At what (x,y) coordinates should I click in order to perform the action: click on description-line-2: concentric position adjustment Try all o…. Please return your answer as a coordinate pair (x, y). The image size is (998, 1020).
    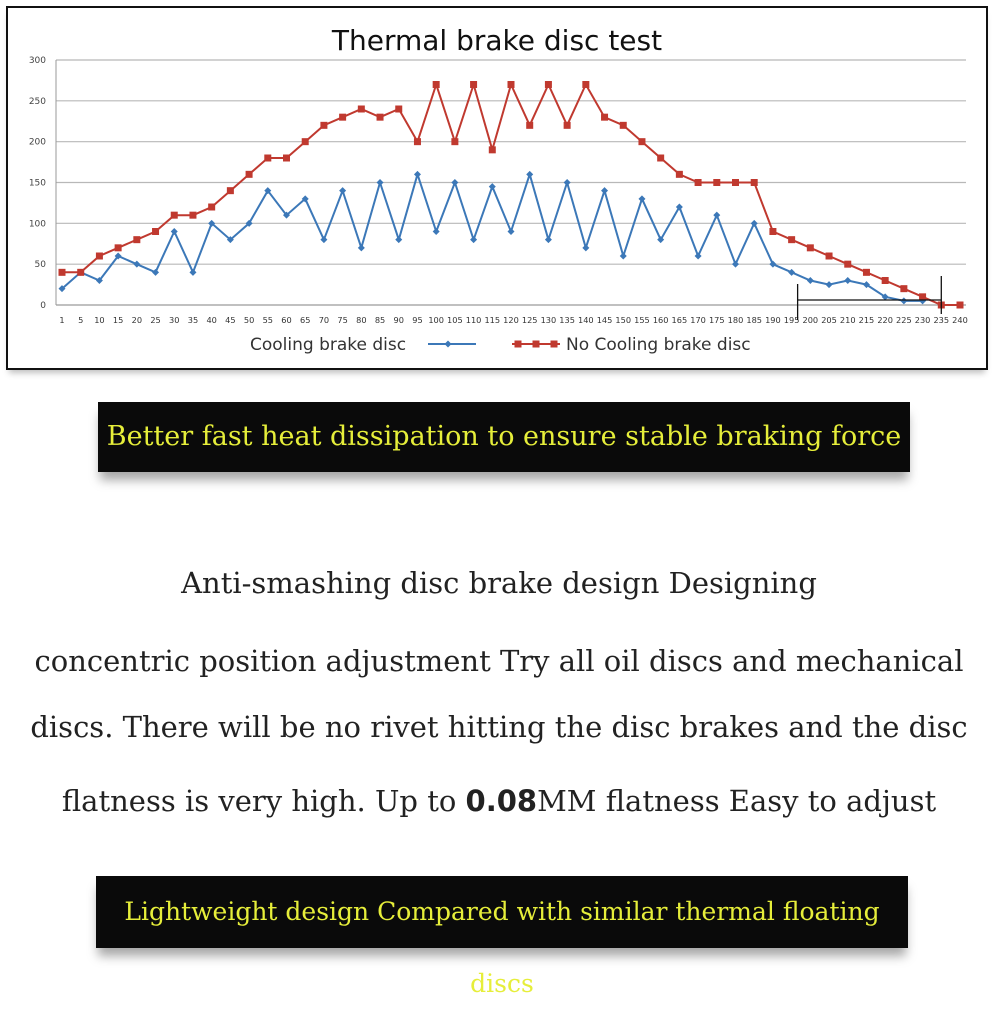
    Looking at the image, I should click on (499, 661).